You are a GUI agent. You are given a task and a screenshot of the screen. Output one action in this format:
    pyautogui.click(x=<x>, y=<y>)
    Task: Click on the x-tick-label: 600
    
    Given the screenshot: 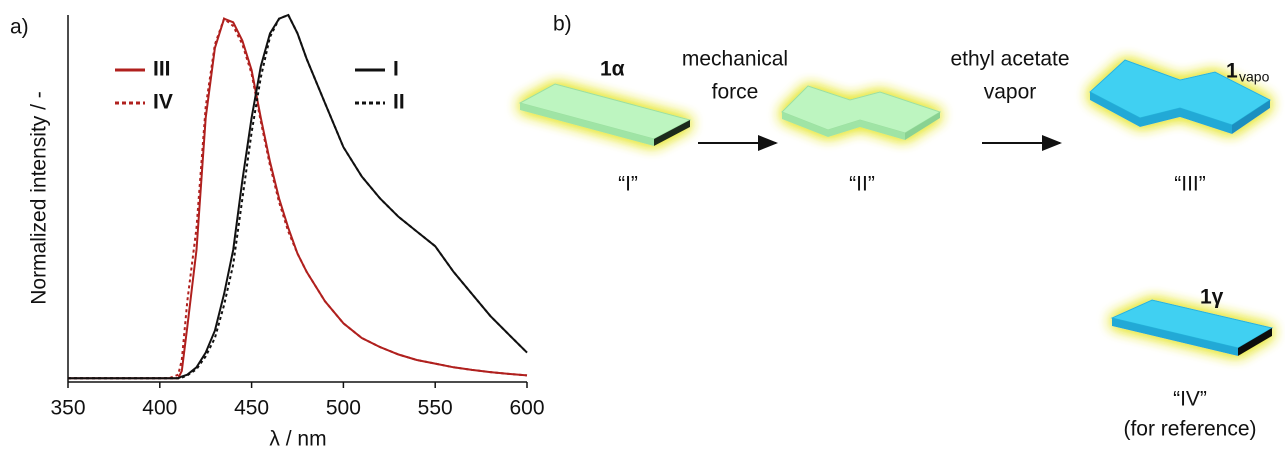 What is the action you would take?
    pyautogui.click(x=526, y=408)
    